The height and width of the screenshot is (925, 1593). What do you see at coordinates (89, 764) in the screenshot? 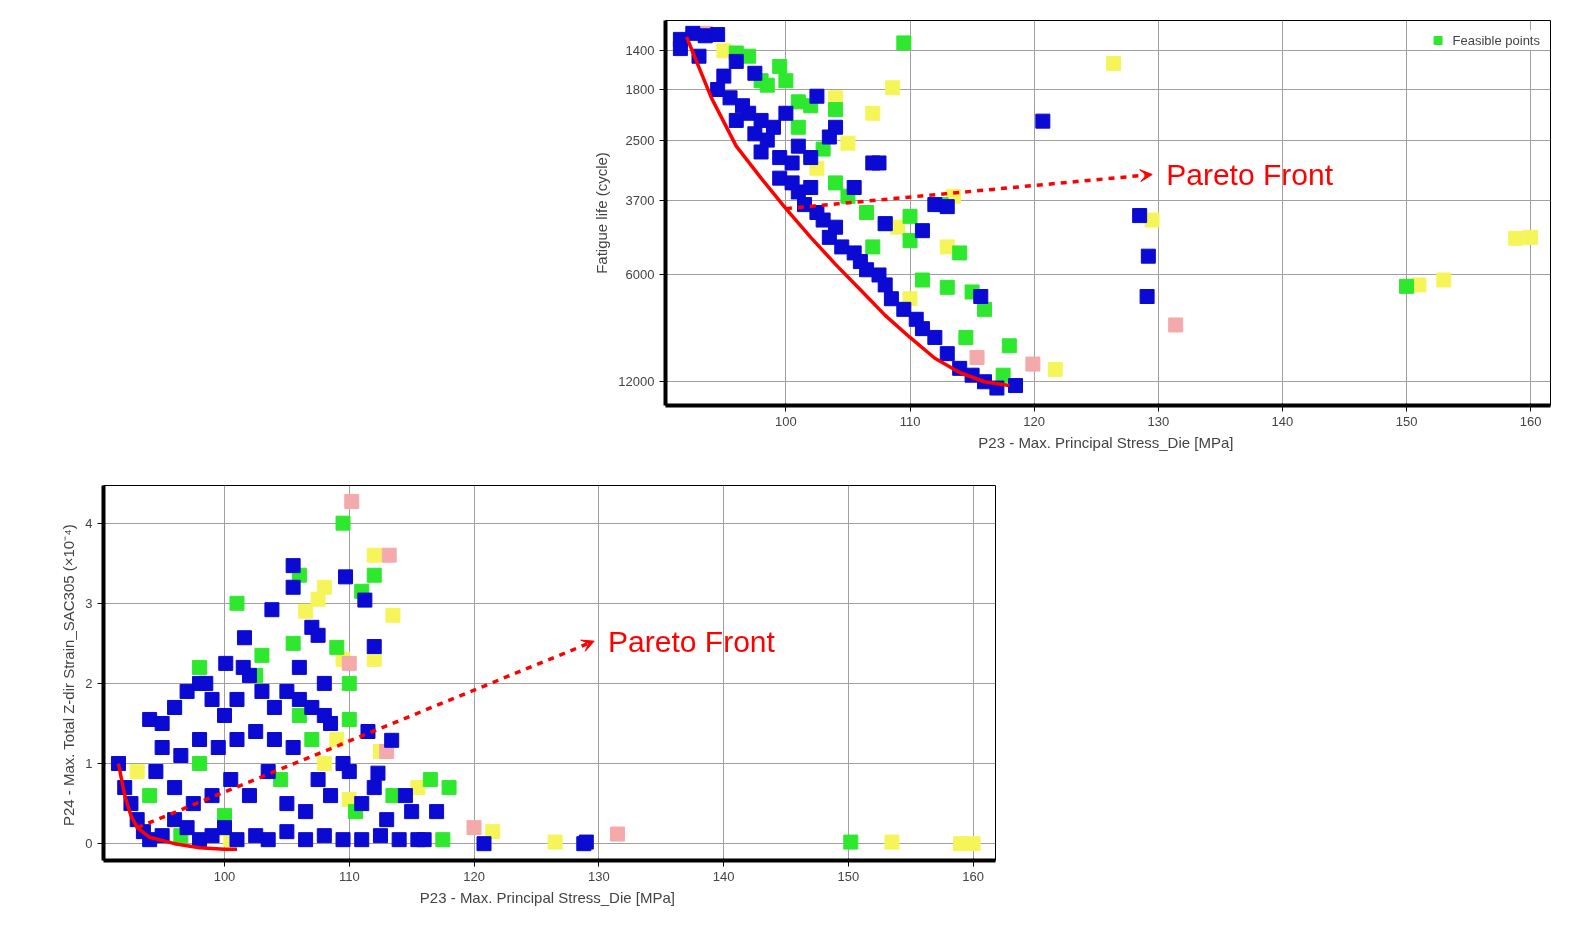
I see `y-tick-label: 1` at bounding box center [89, 764].